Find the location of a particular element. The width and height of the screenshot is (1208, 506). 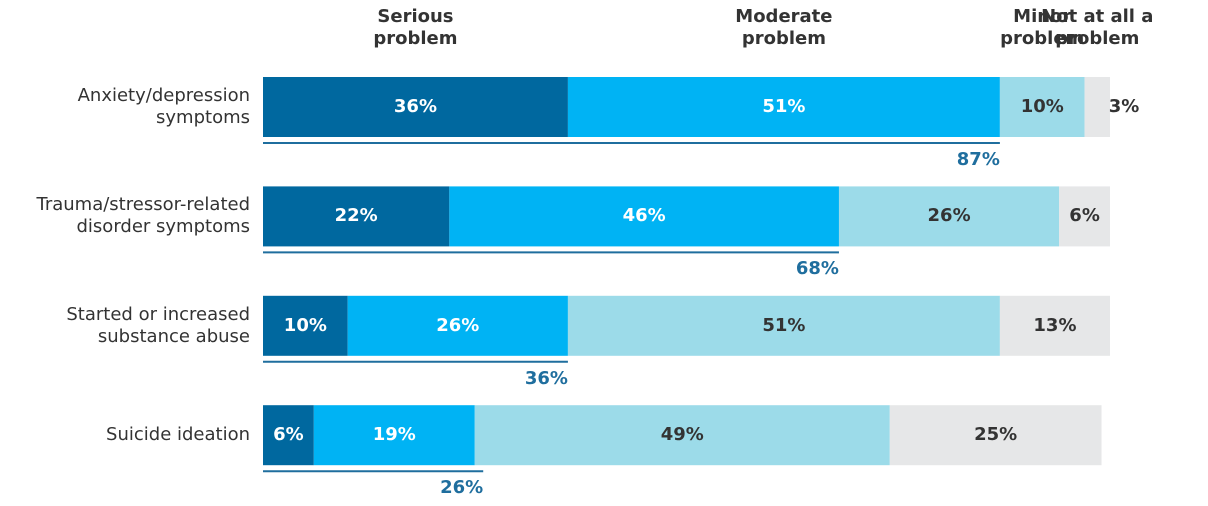

category-label: Anxiety/depression symptoms is located at coordinates (163, 106).